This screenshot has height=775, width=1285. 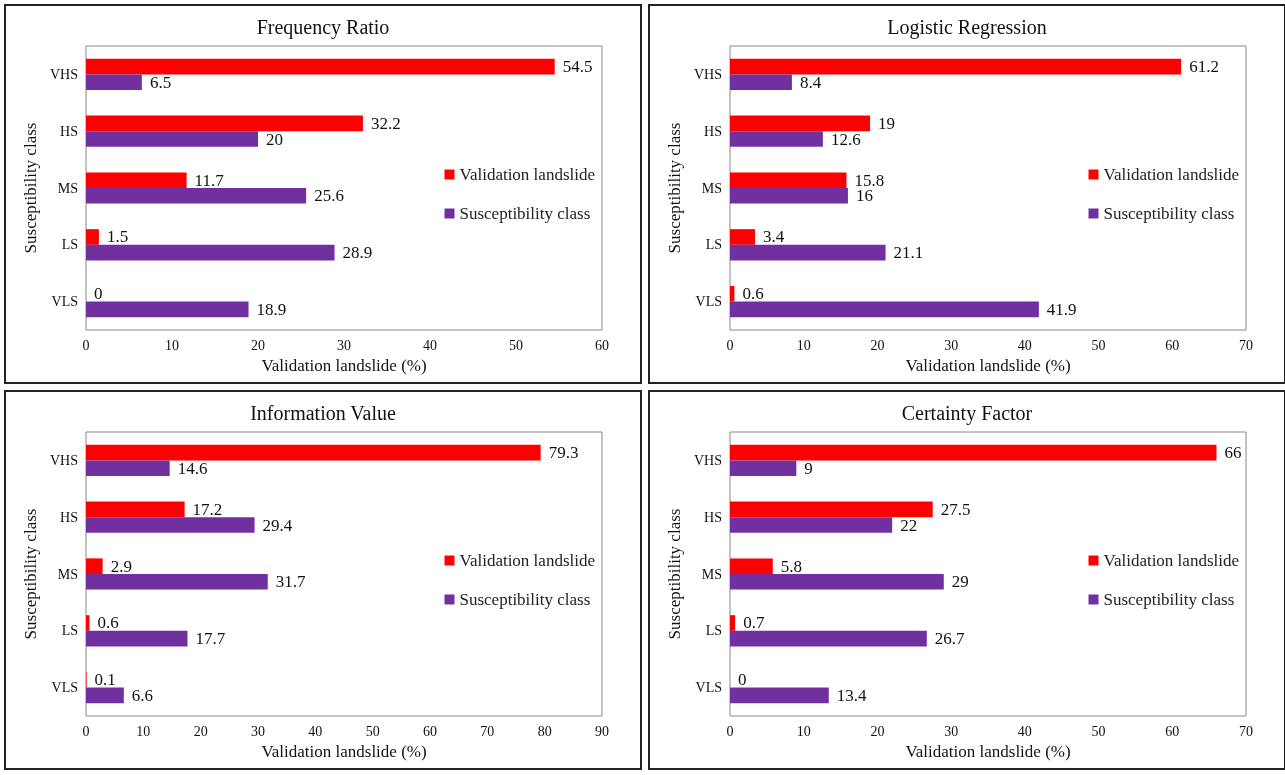 I want to click on data-label: 22, so click(x=909, y=525).